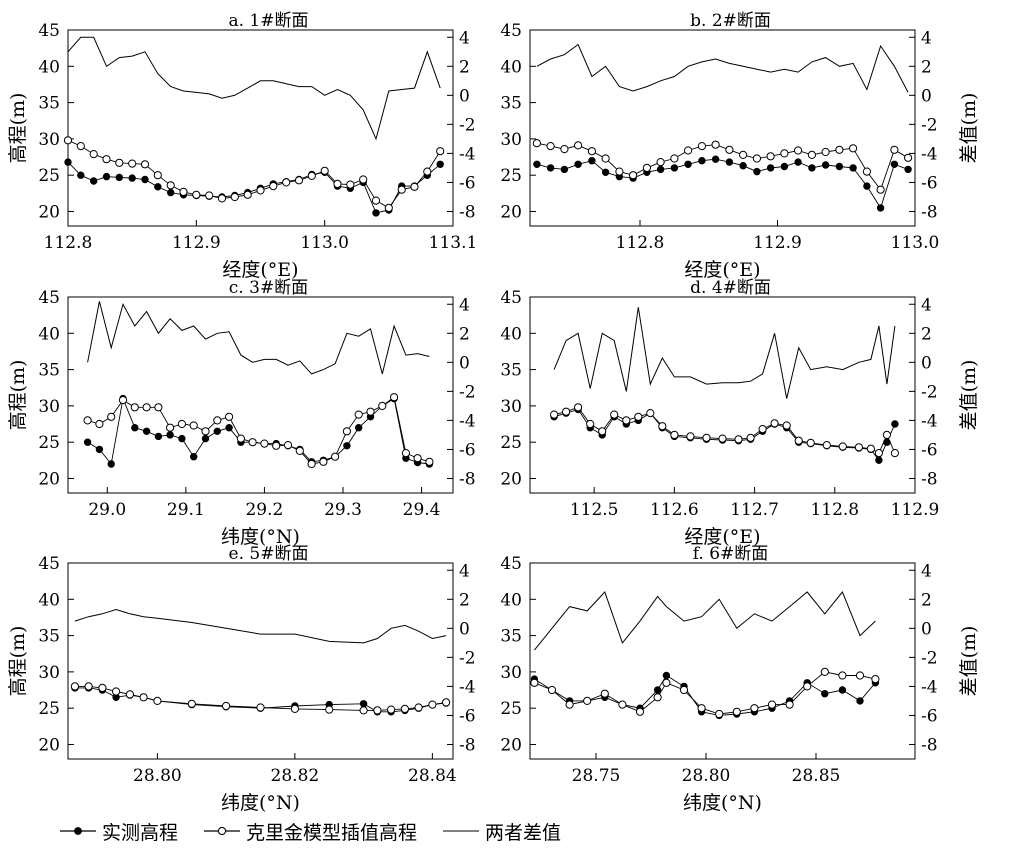 This screenshot has width=1012, height=857. What do you see at coordinates (730, 288) in the screenshot?
I see `panel-title: d. 4#断面` at bounding box center [730, 288].